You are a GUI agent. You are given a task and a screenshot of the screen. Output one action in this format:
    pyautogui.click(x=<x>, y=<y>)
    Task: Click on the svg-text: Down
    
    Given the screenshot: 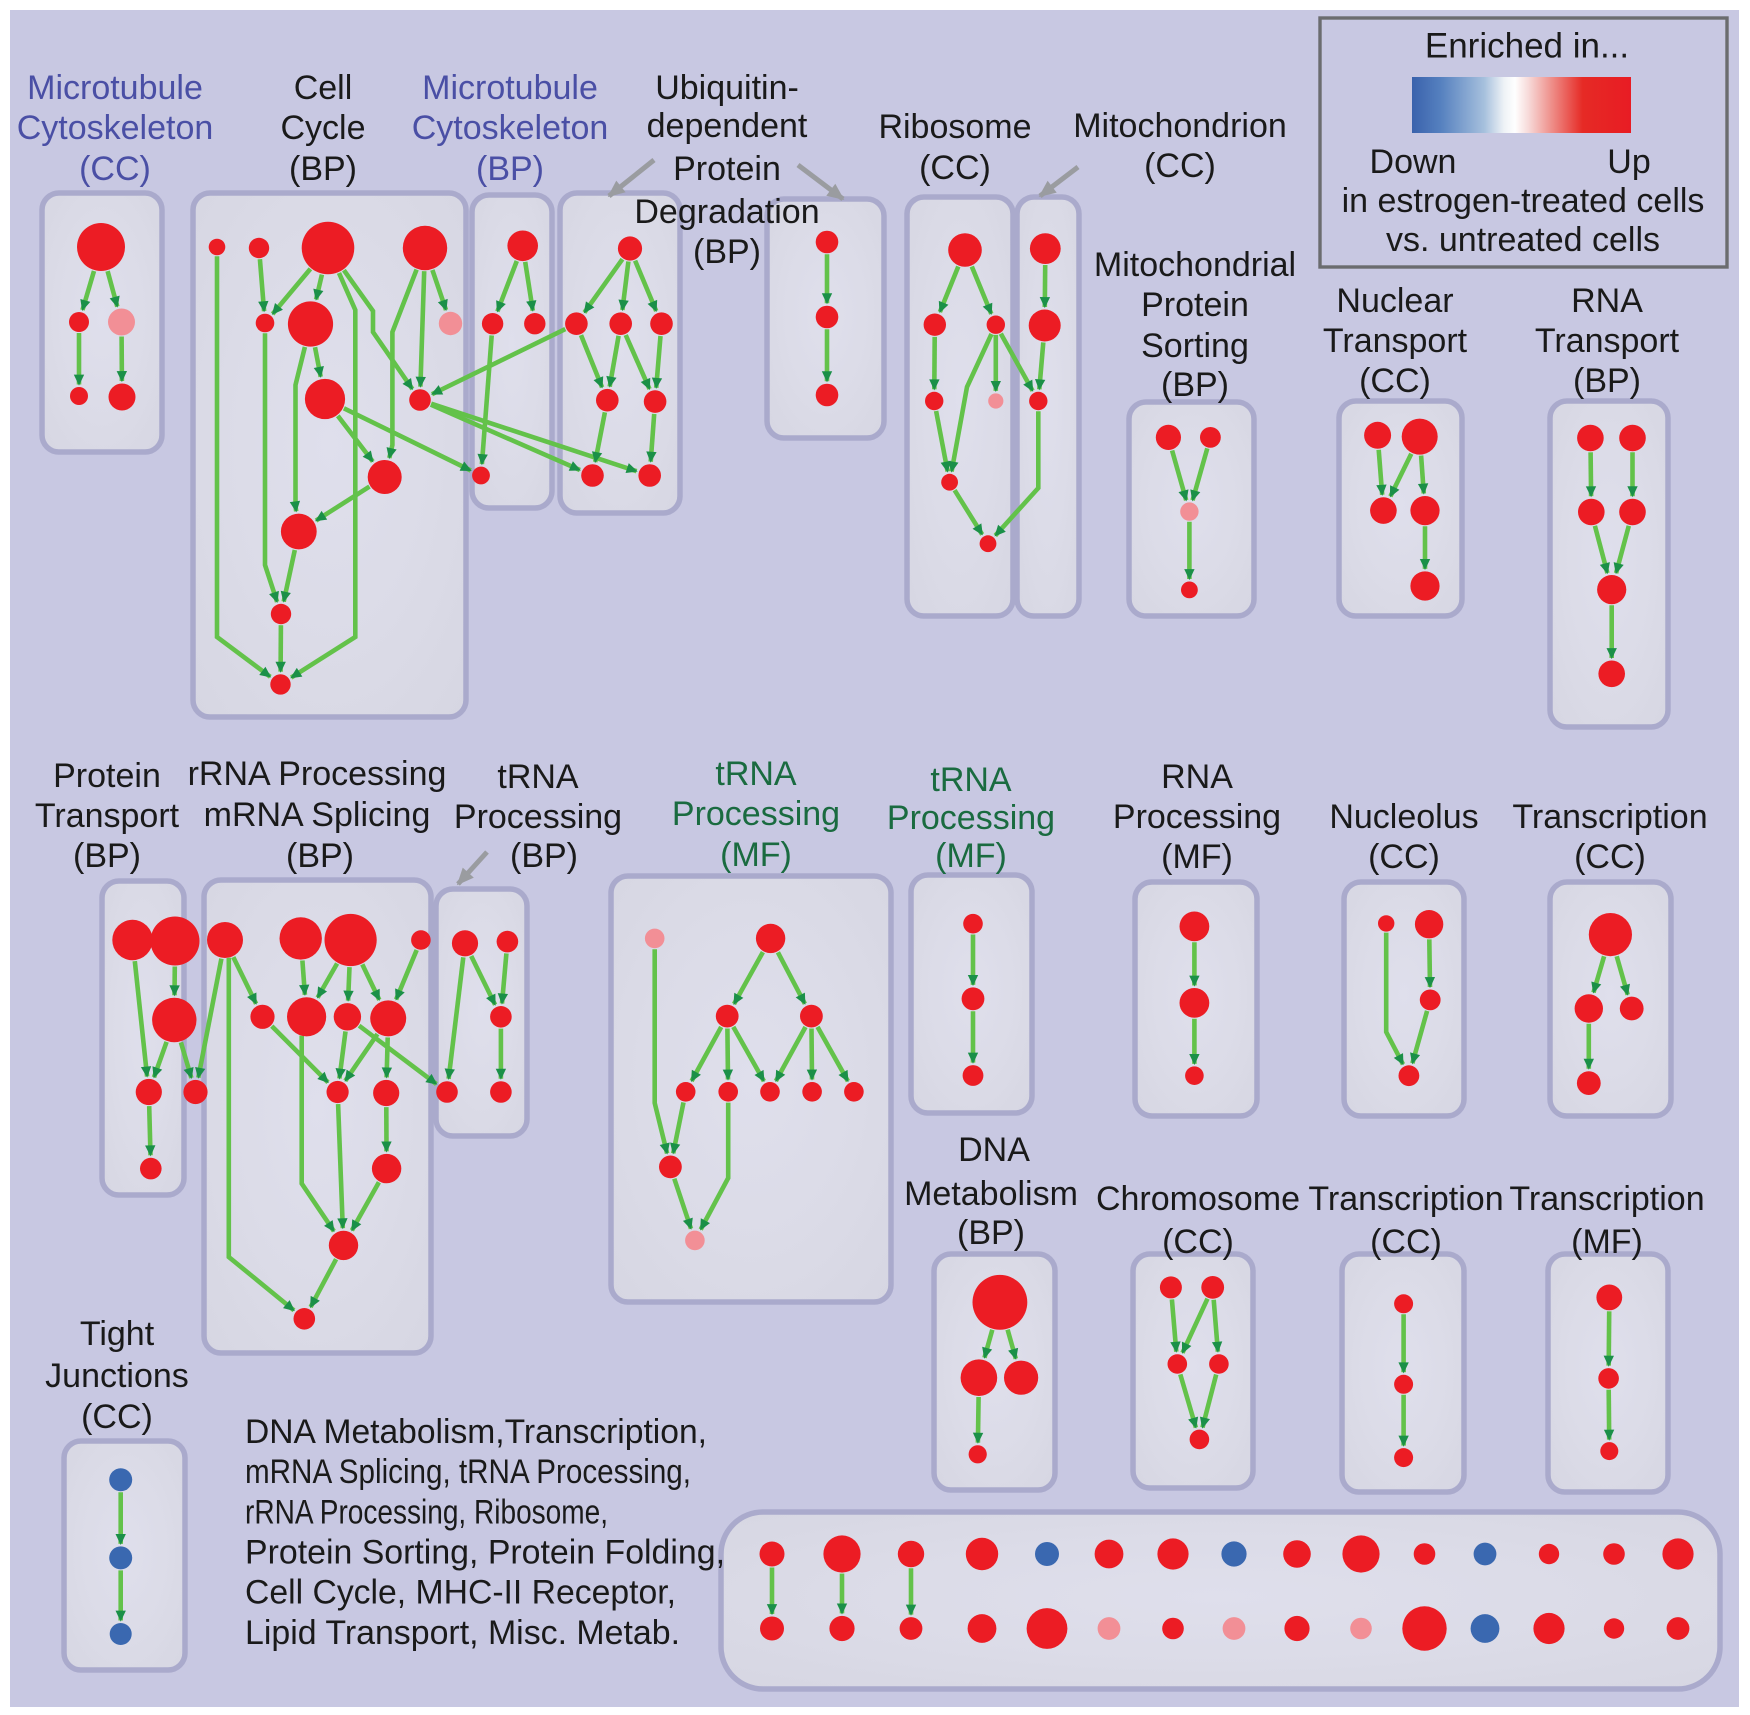 What is the action you would take?
    pyautogui.click(x=1413, y=162)
    